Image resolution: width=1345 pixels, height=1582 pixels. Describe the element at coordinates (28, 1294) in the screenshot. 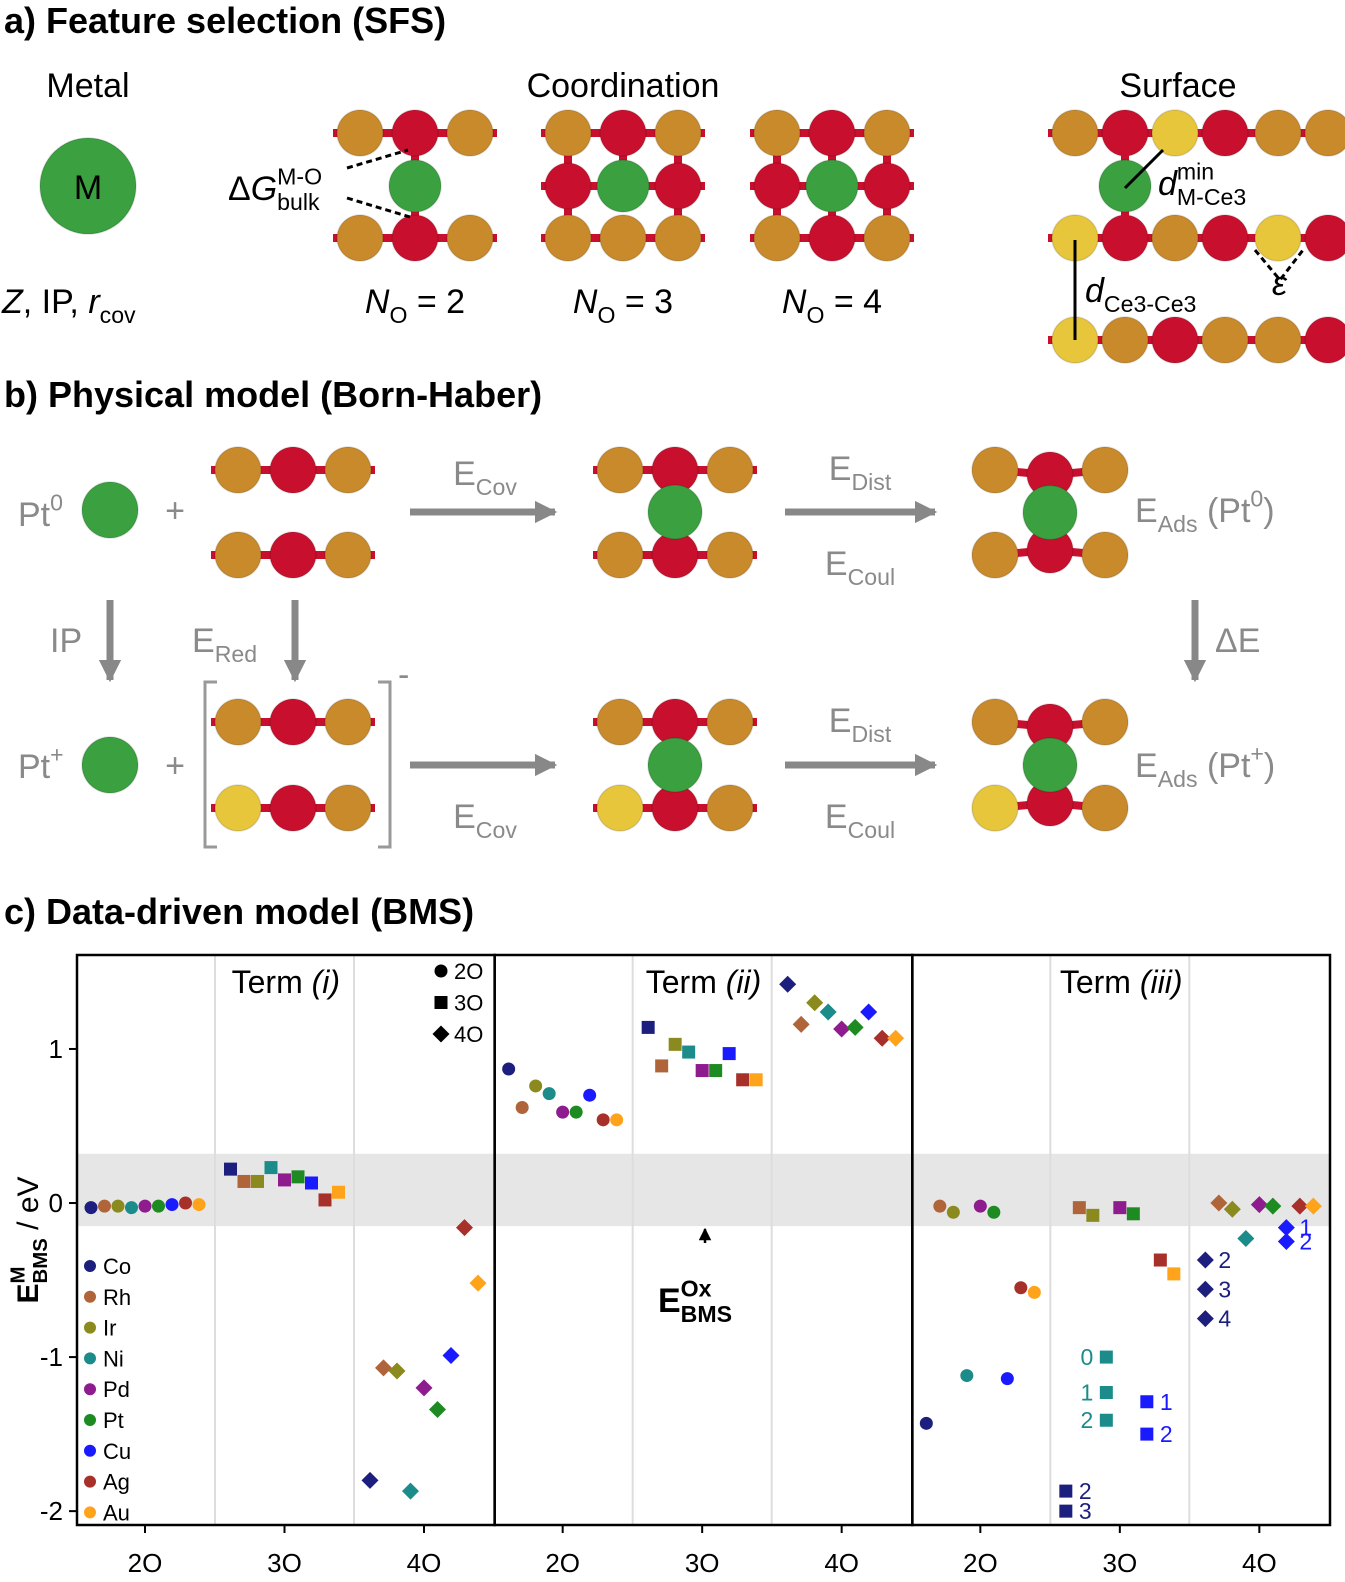

I see `y-label-part: E` at that location.